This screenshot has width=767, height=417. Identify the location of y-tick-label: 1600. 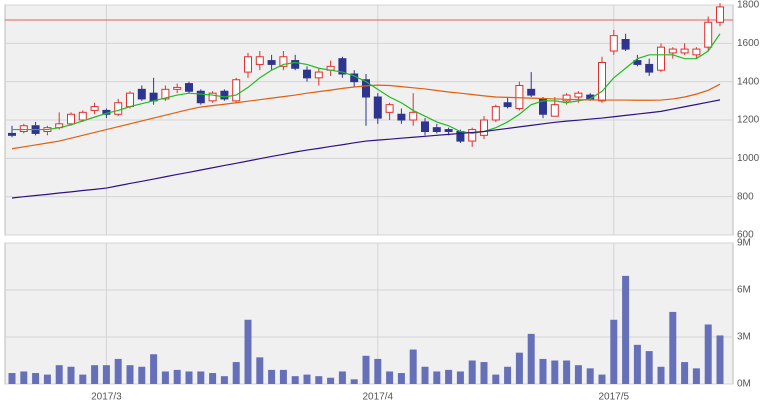
(748, 43).